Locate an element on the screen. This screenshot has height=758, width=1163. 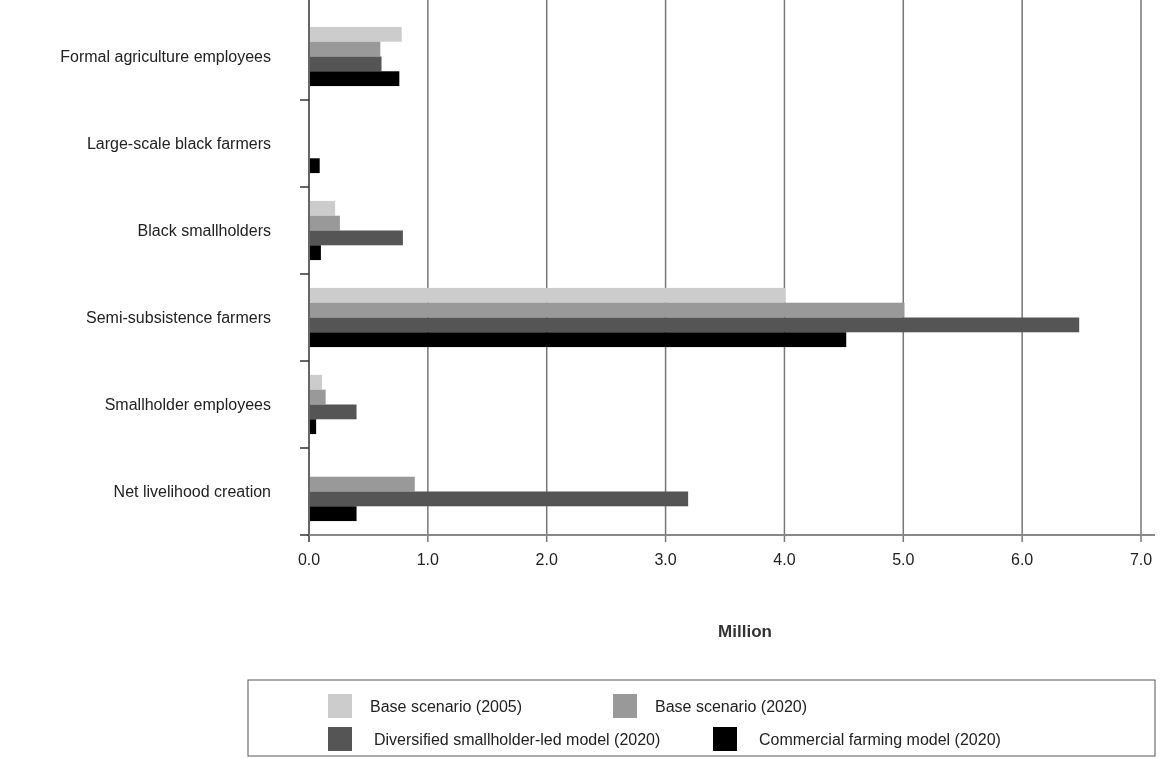
legend-label: Base scenario (2020) is located at coordinates (731, 706).